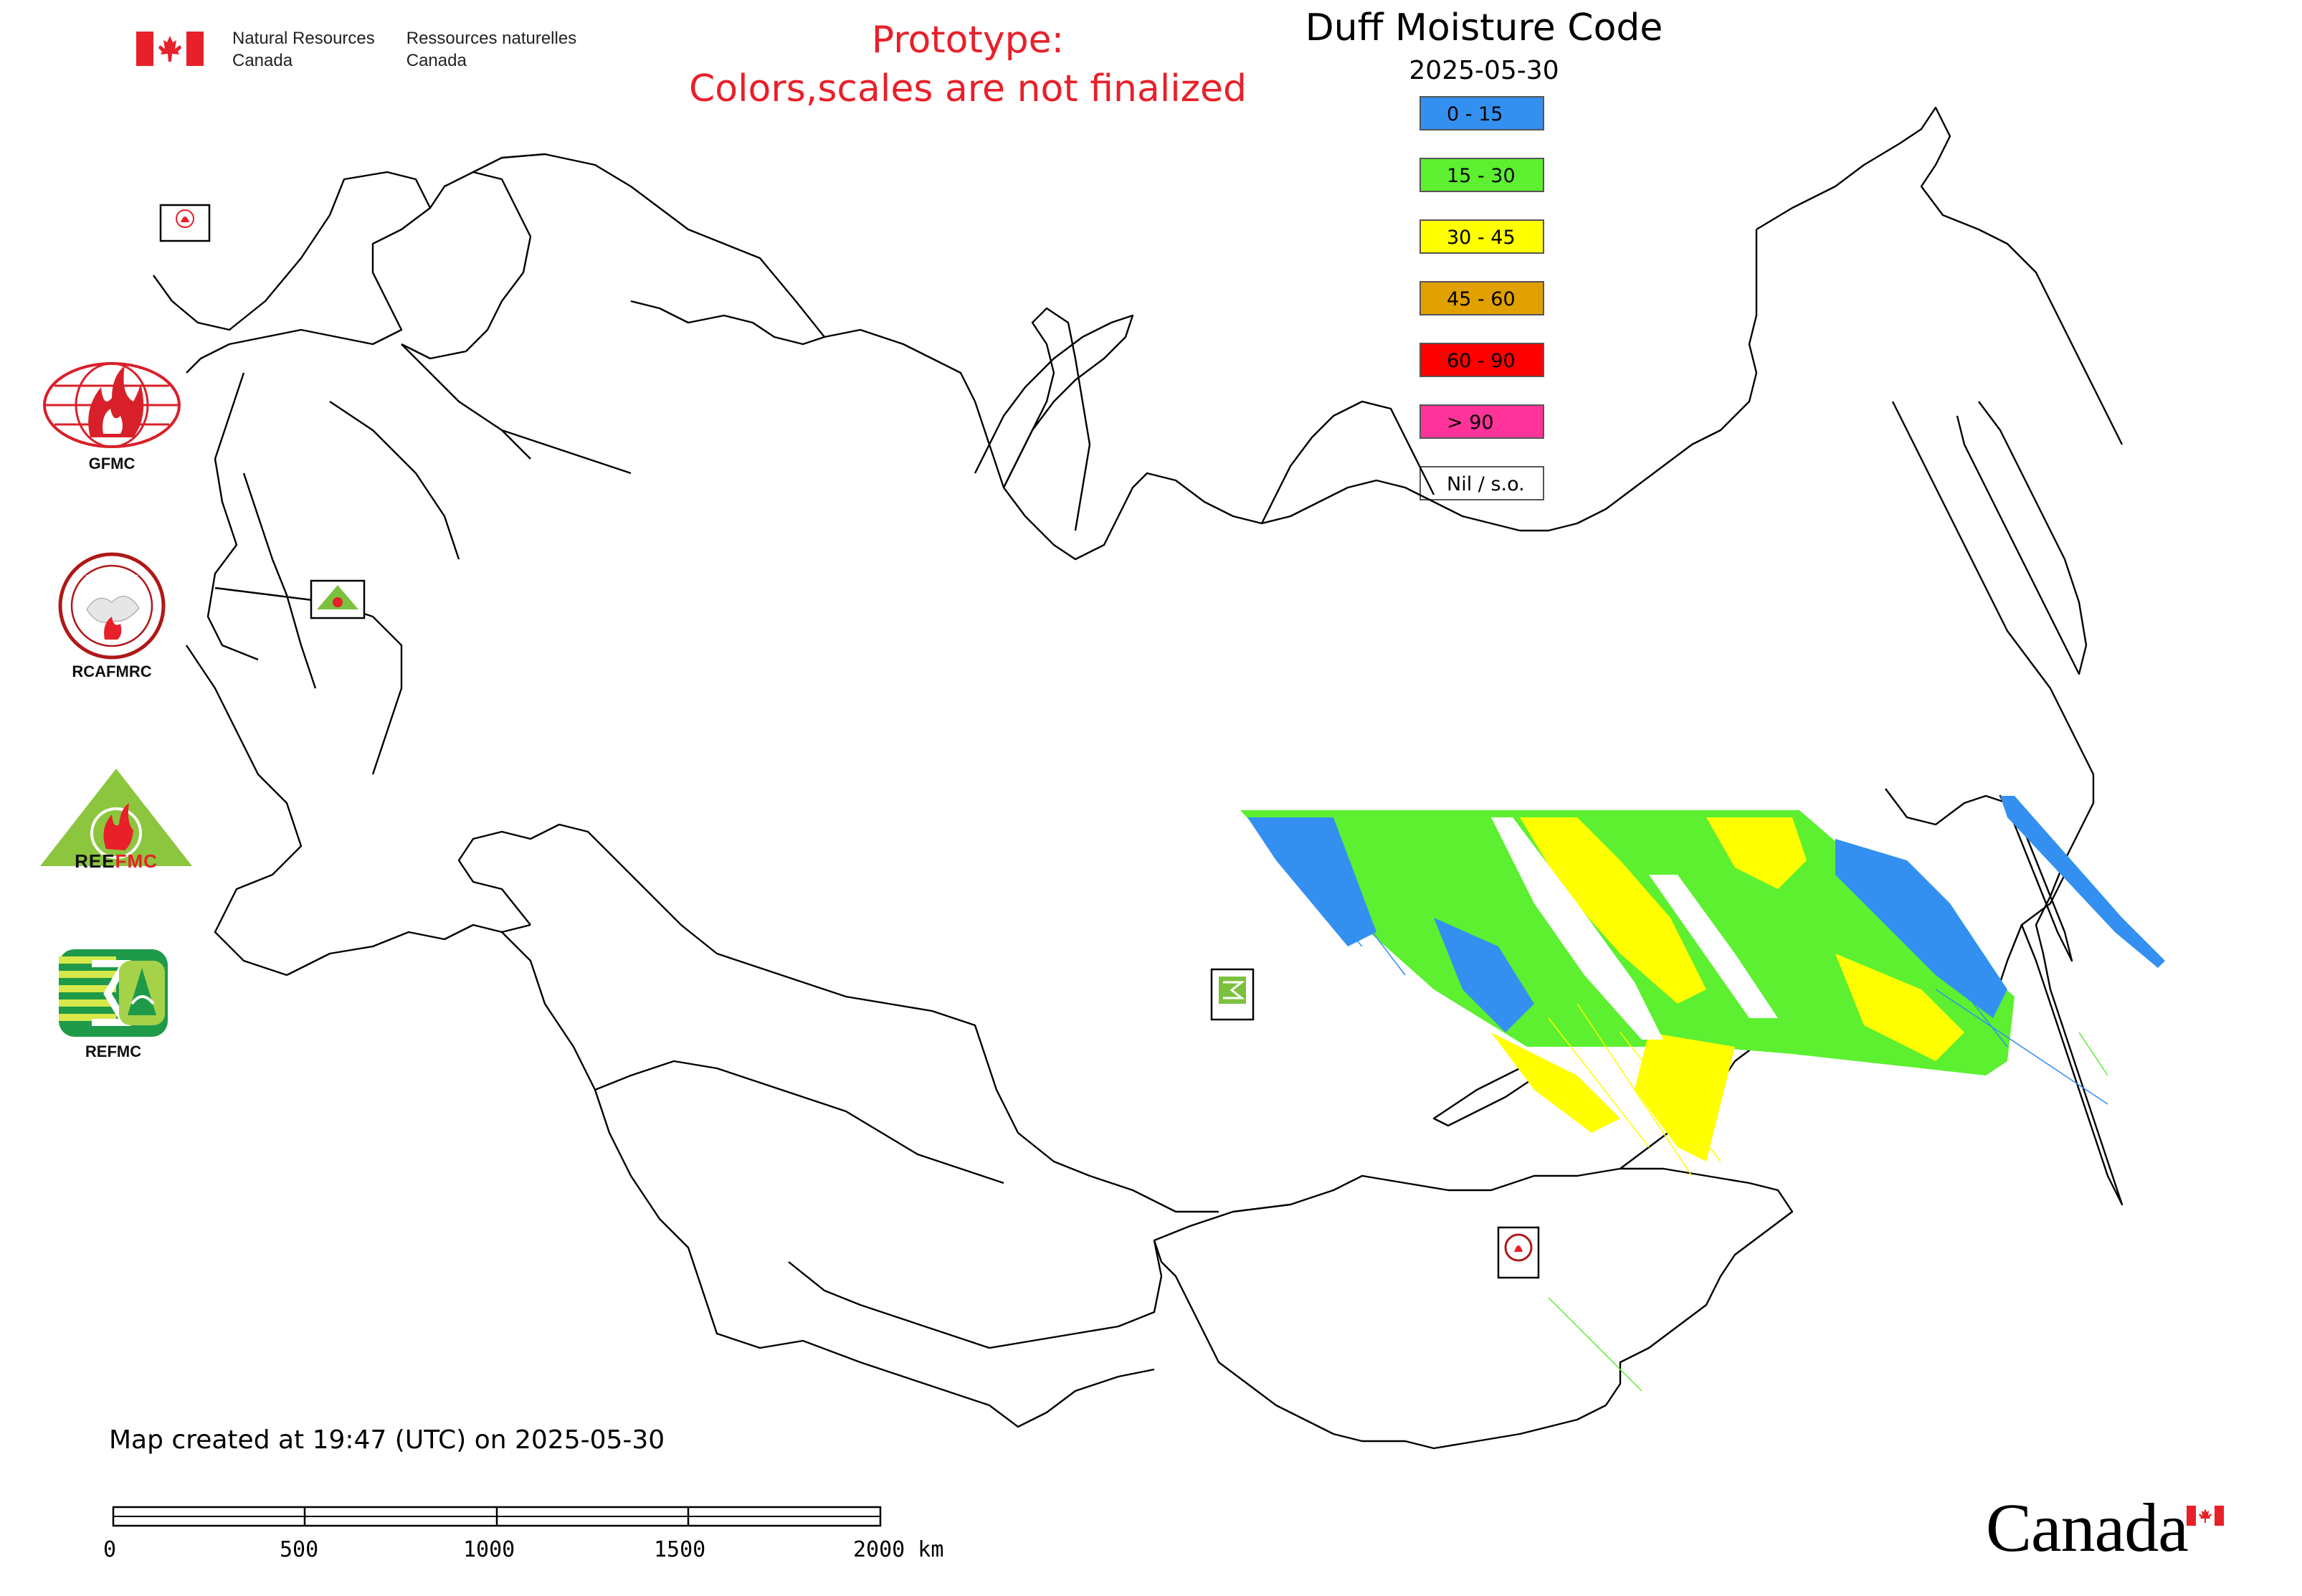  Describe the element at coordinates (1484, 27) in the screenshot. I see `map-title: Duff Moisture Code` at that location.